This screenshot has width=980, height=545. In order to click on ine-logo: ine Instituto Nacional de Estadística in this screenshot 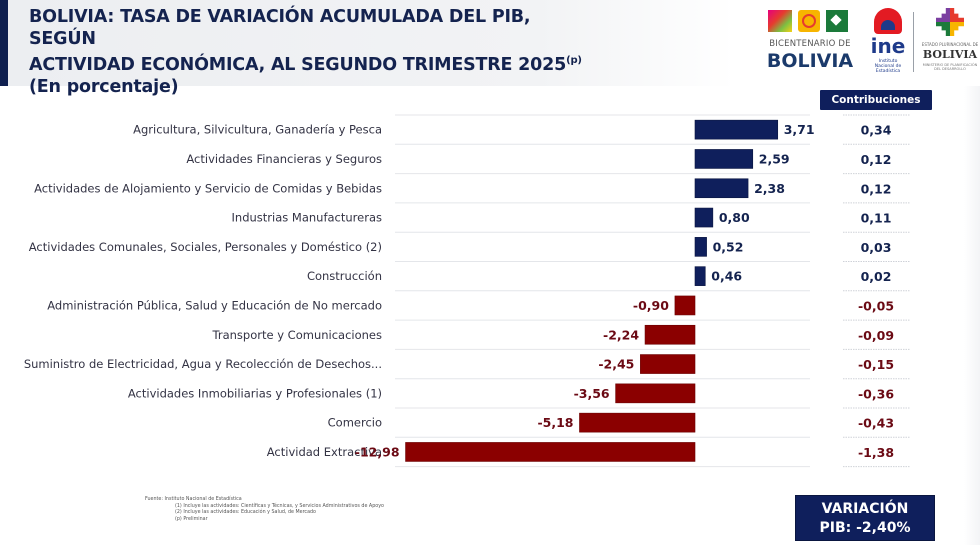, I will do `click(888, 42)`.